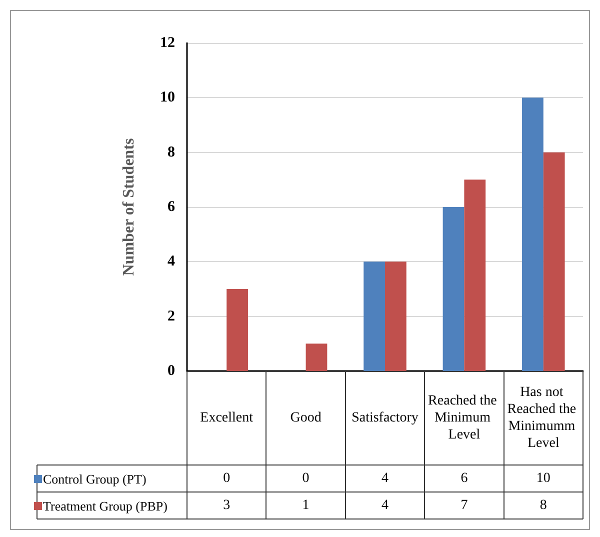 This screenshot has width=600, height=537. I want to click on y-tick-label: 2, so click(171, 316).